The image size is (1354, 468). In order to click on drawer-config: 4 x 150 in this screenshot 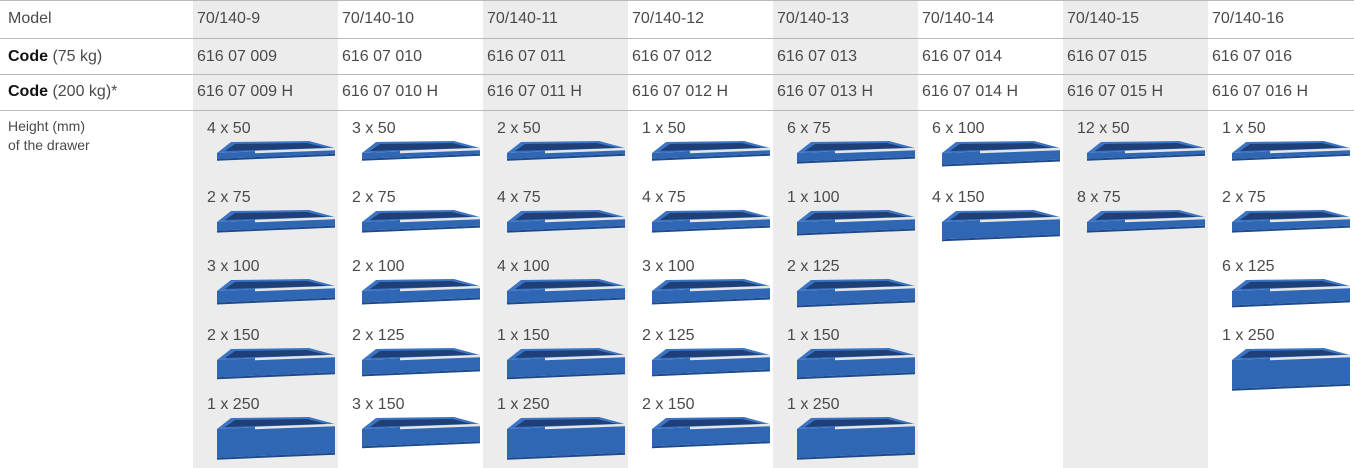, I will do `click(958, 197)`.